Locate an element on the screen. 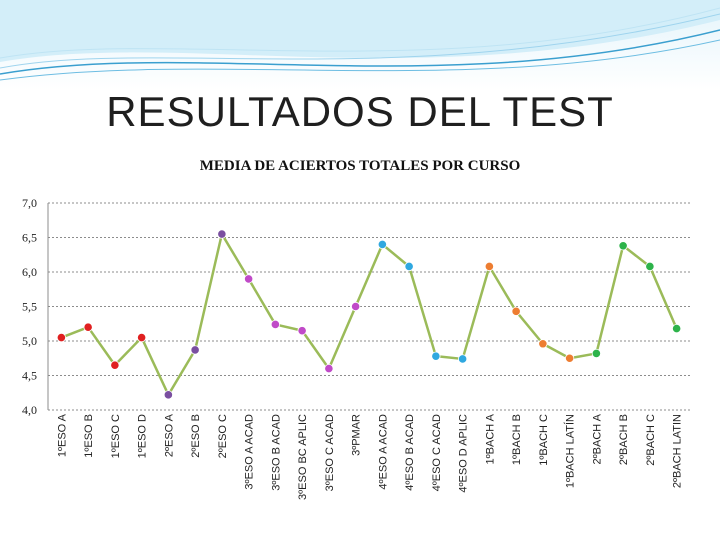 This screenshot has height=540, width=720. x-tick-label: 3ºESO B ACAD is located at coordinates (276, 452).